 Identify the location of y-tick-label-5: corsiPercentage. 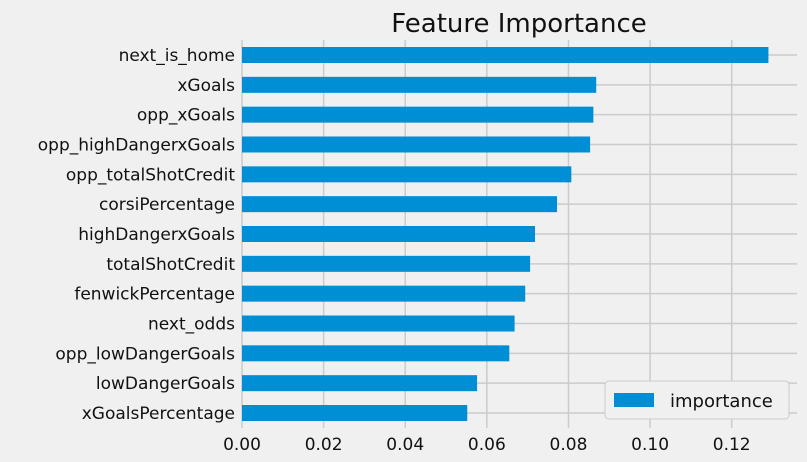
(167, 205).